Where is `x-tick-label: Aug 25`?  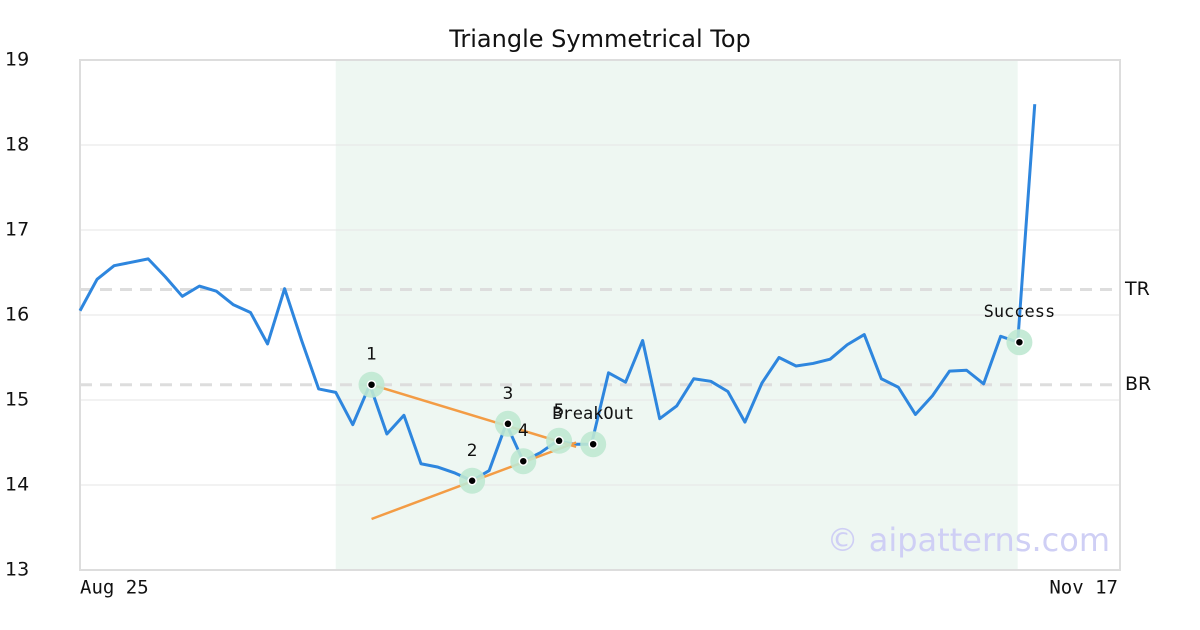
x-tick-label: Aug 25 is located at coordinates (114, 588).